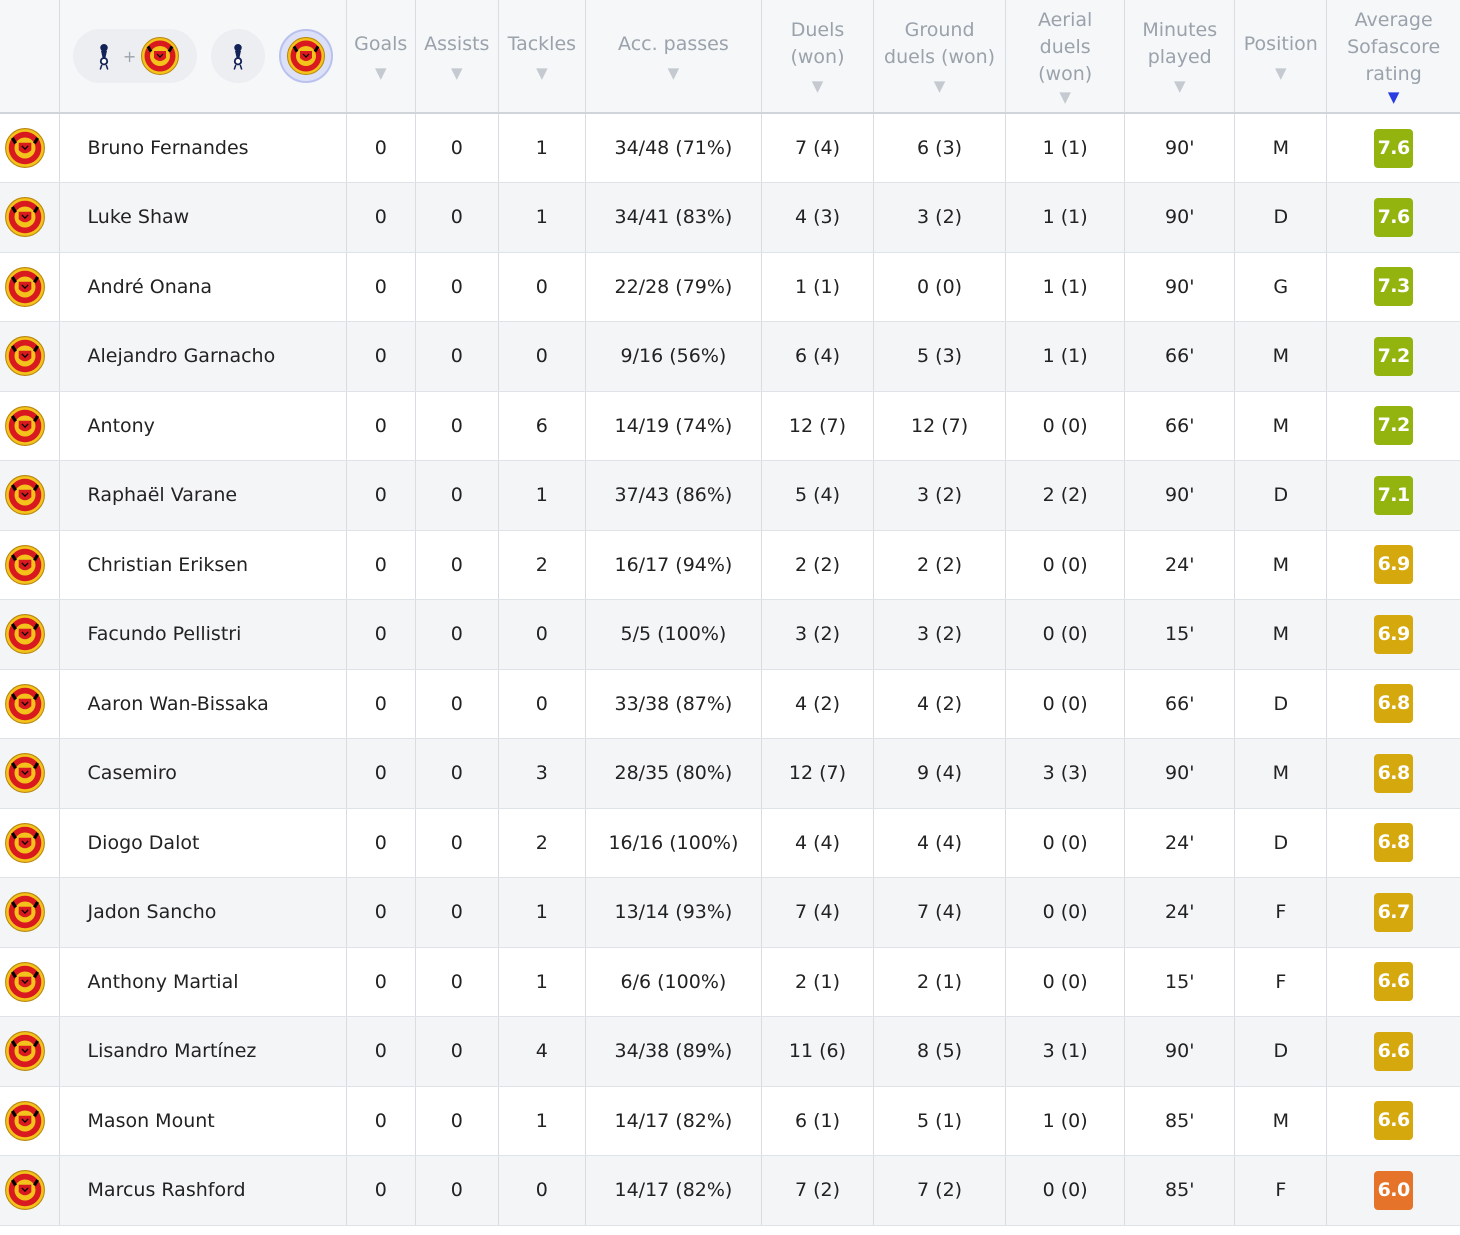 The height and width of the screenshot is (1235, 1460). I want to click on ground-duels-value: 0 (0), so click(940, 287).